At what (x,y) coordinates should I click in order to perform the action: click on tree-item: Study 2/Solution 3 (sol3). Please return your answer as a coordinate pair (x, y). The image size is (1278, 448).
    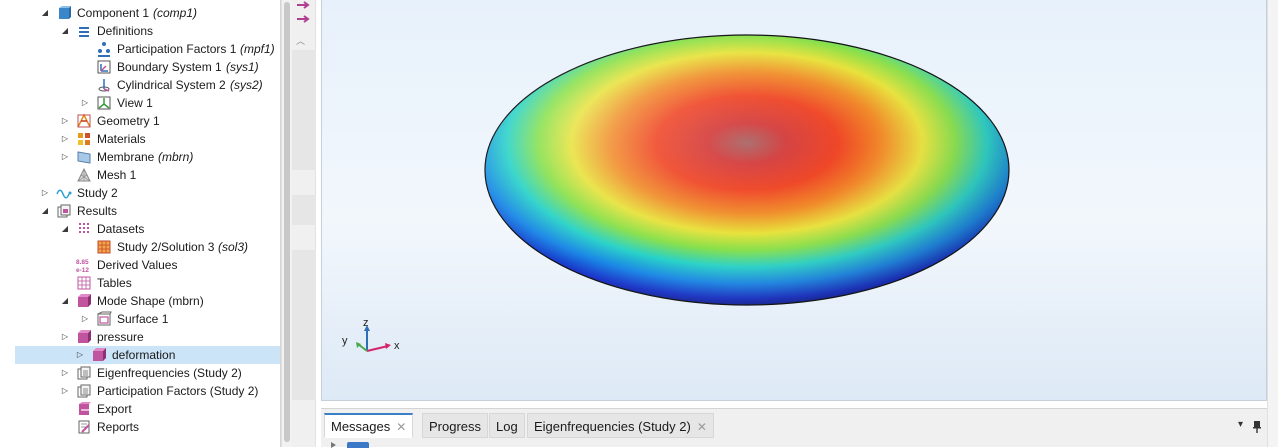
    Looking at the image, I should click on (140, 247).